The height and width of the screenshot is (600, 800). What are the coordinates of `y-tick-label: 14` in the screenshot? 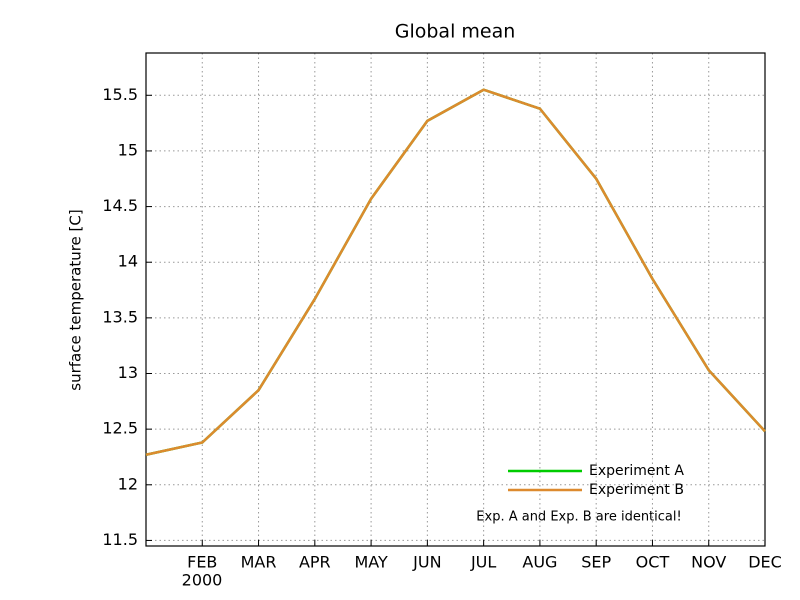 It's located at (128, 261).